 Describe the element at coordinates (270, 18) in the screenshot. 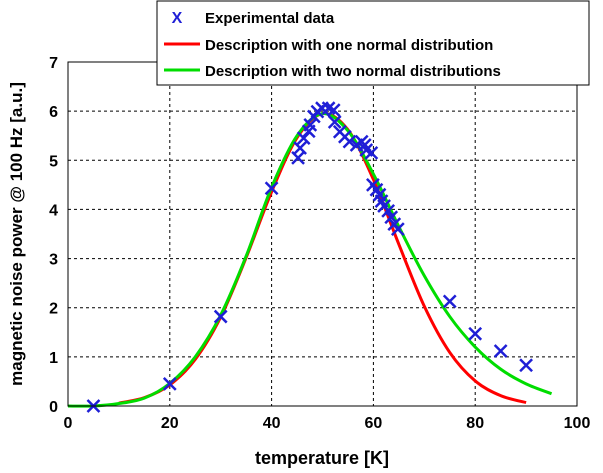

I see `legend-label-experimental: Experimental data` at that location.